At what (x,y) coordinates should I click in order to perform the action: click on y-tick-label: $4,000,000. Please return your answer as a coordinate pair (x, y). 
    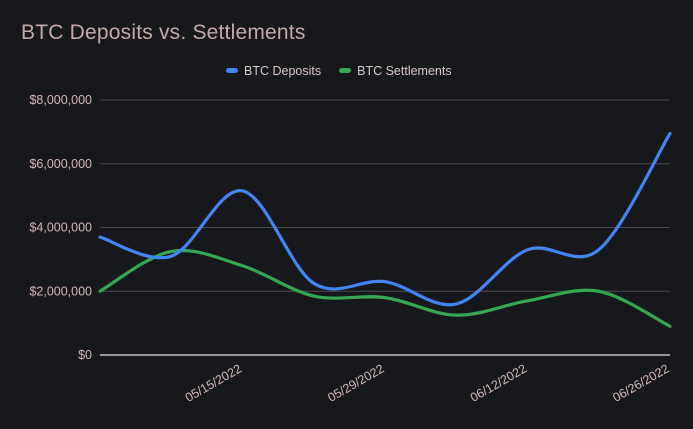
    Looking at the image, I should click on (60, 228).